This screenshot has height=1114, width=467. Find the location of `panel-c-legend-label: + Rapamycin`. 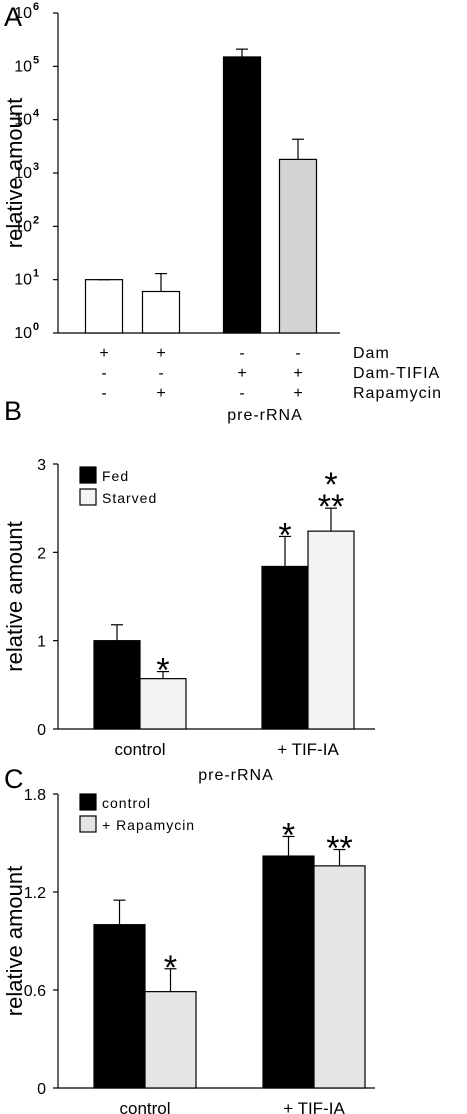

panel-c-legend-label: + Rapamycin is located at coordinates (148, 825).